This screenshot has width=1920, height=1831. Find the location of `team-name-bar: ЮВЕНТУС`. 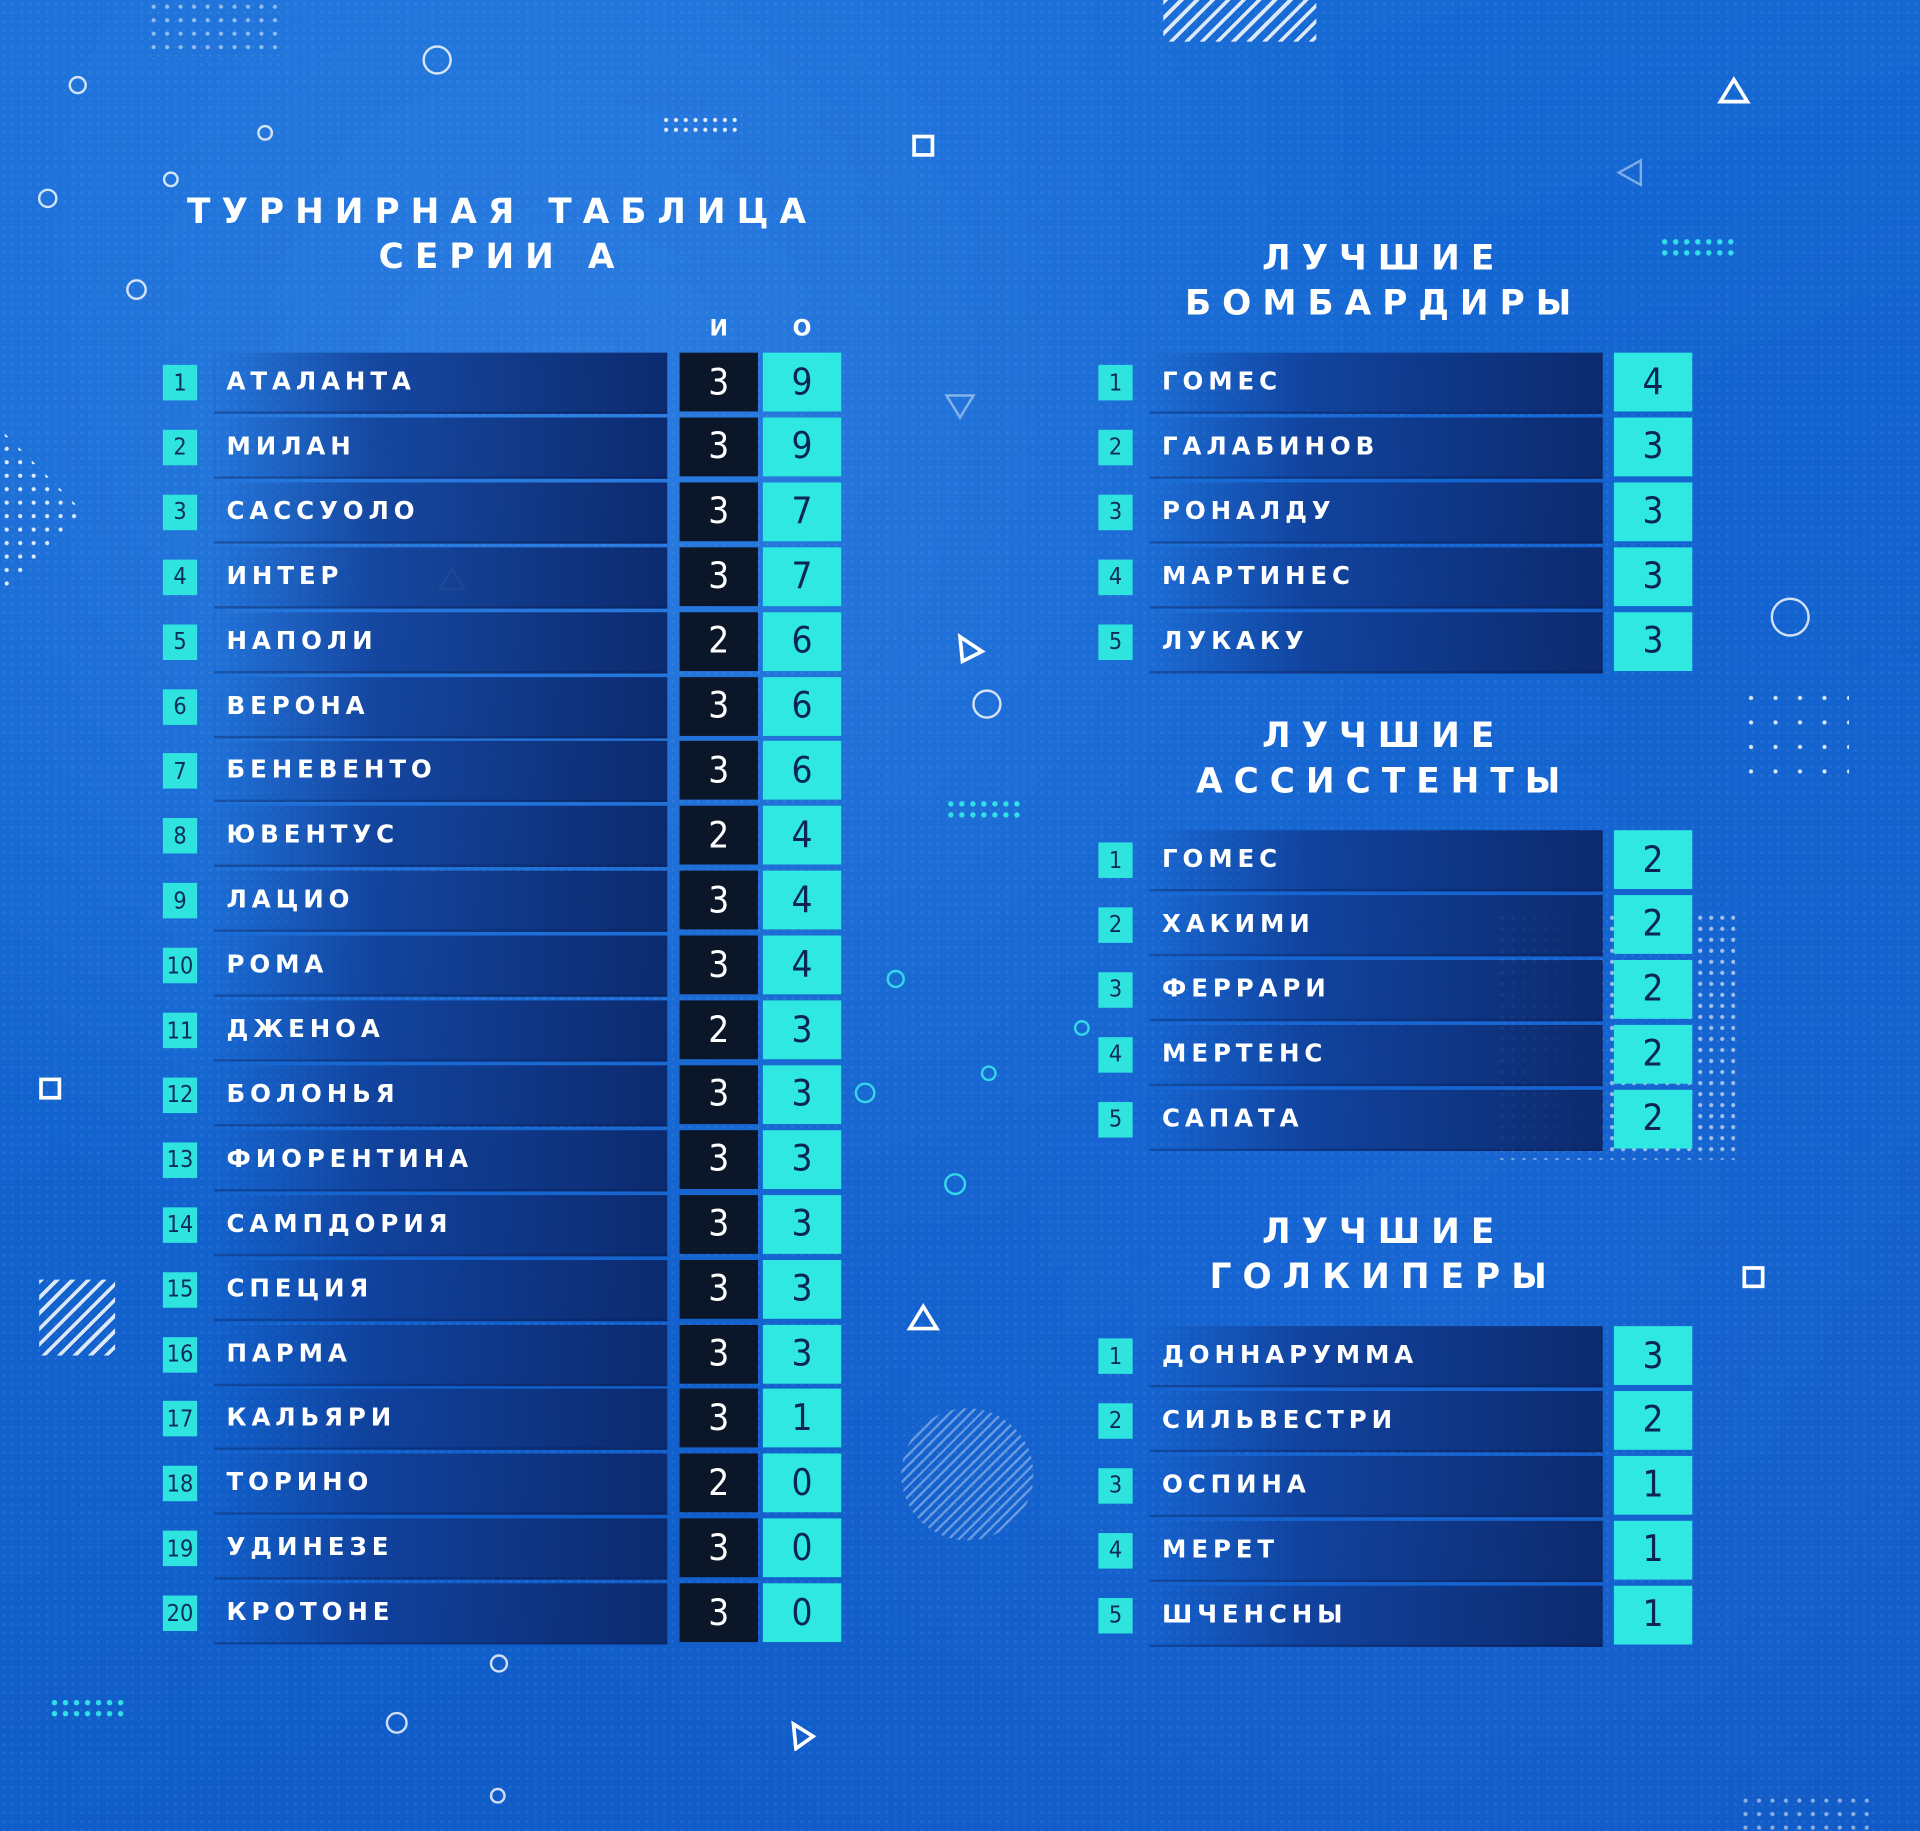

team-name-bar: ЮВЕНТУС is located at coordinates (441, 837).